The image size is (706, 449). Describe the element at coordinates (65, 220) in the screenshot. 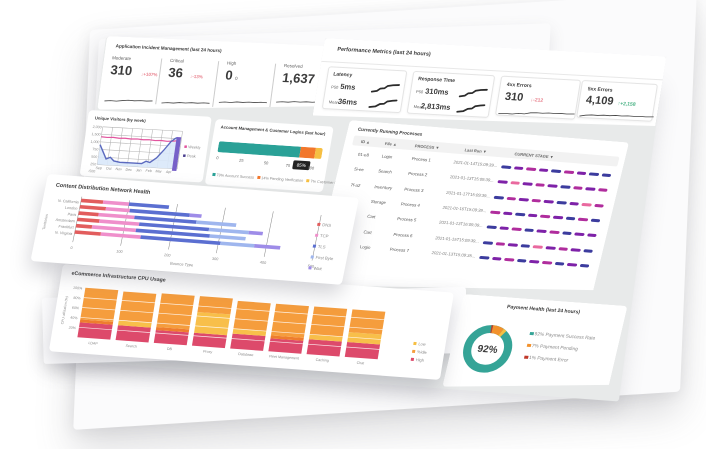

I see `svg-text: Amsterdam` at that location.